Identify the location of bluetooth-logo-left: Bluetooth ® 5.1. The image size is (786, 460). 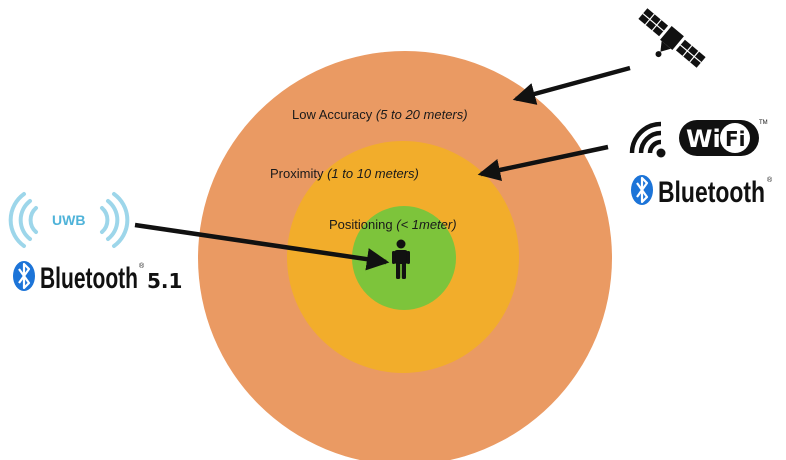
(97, 278).